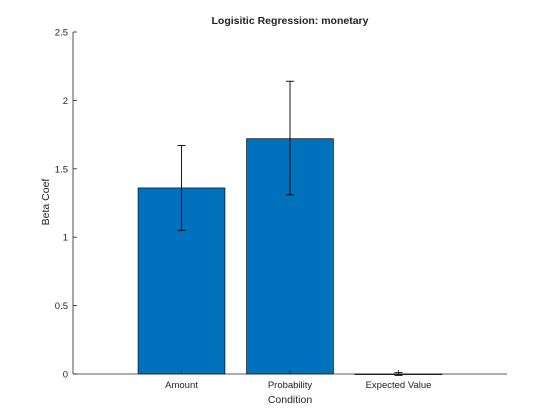 This screenshot has width=560, height=420. I want to click on y-tick-label-2: 1, so click(65, 238).